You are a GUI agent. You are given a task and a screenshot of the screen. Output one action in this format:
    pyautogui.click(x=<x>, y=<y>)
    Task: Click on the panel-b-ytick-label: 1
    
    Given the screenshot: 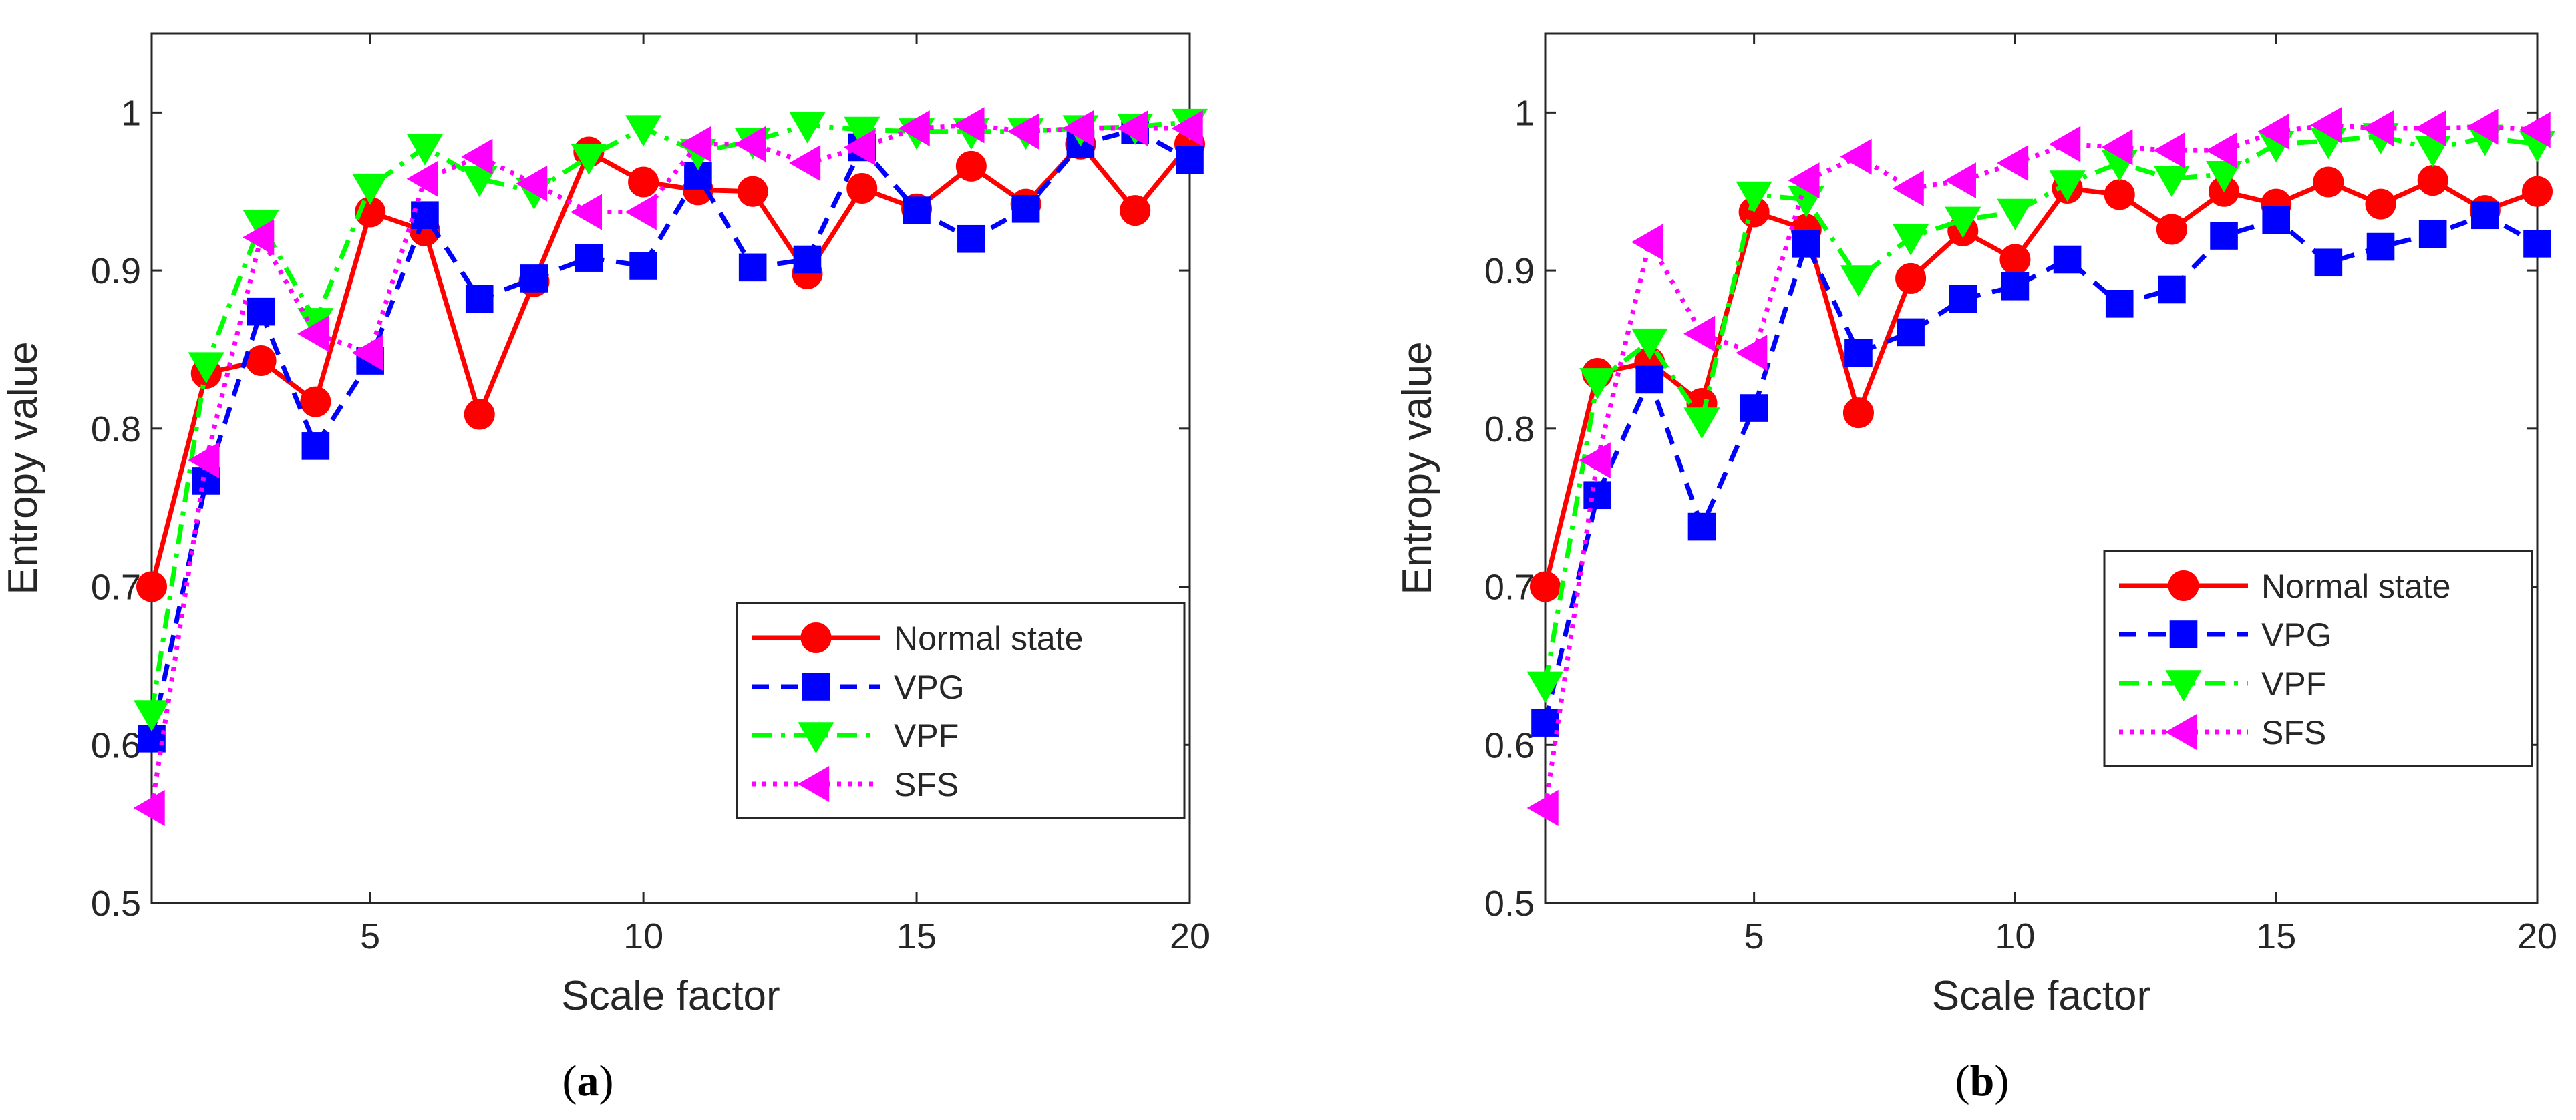 What is the action you would take?
    pyautogui.click(x=1524, y=113)
    